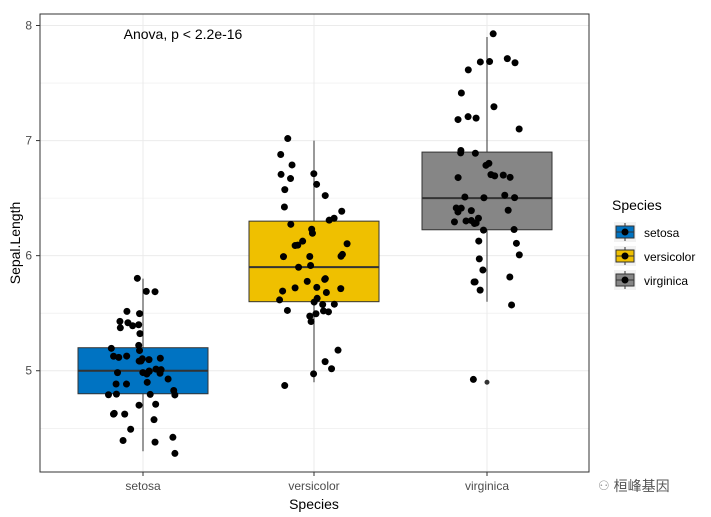  What do you see at coordinates (28, 141) in the screenshot?
I see `y-tick-label: 7` at bounding box center [28, 141].